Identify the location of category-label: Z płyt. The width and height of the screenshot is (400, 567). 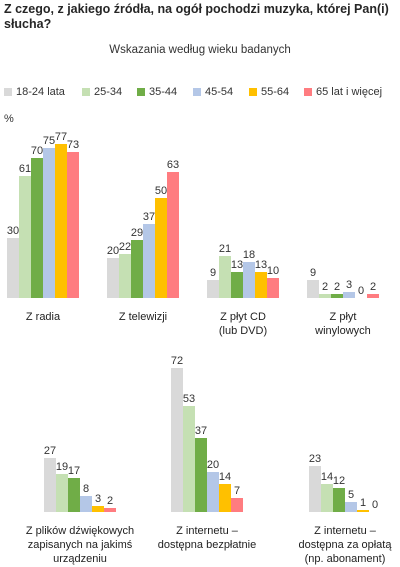
(343, 317).